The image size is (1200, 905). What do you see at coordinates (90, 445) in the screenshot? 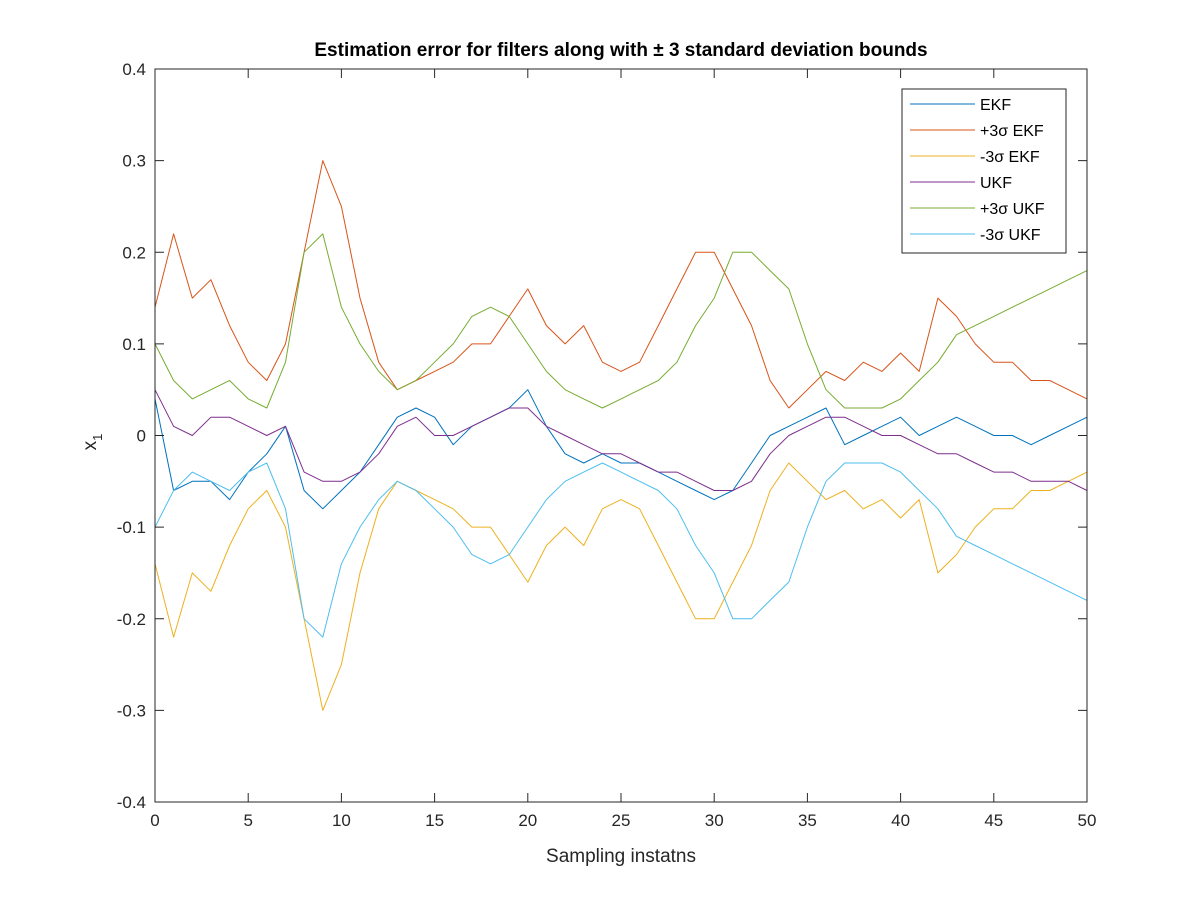
I see `y-axis-label-main: x` at bounding box center [90, 445].